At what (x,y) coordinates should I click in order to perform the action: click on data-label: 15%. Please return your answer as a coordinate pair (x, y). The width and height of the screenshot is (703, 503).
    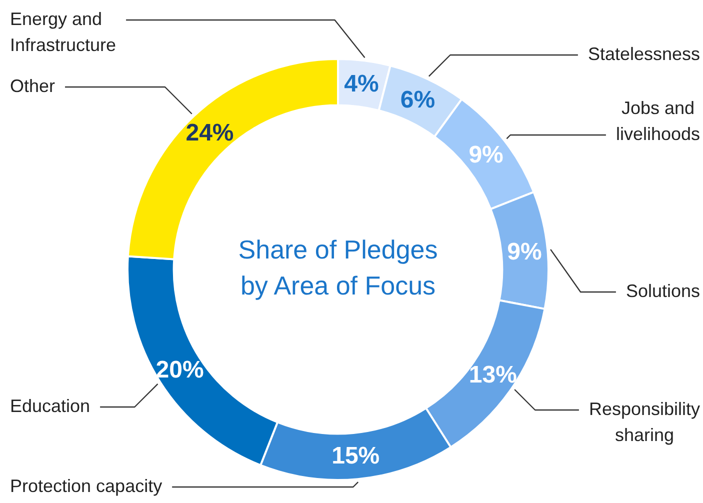
    Looking at the image, I should click on (356, 456).